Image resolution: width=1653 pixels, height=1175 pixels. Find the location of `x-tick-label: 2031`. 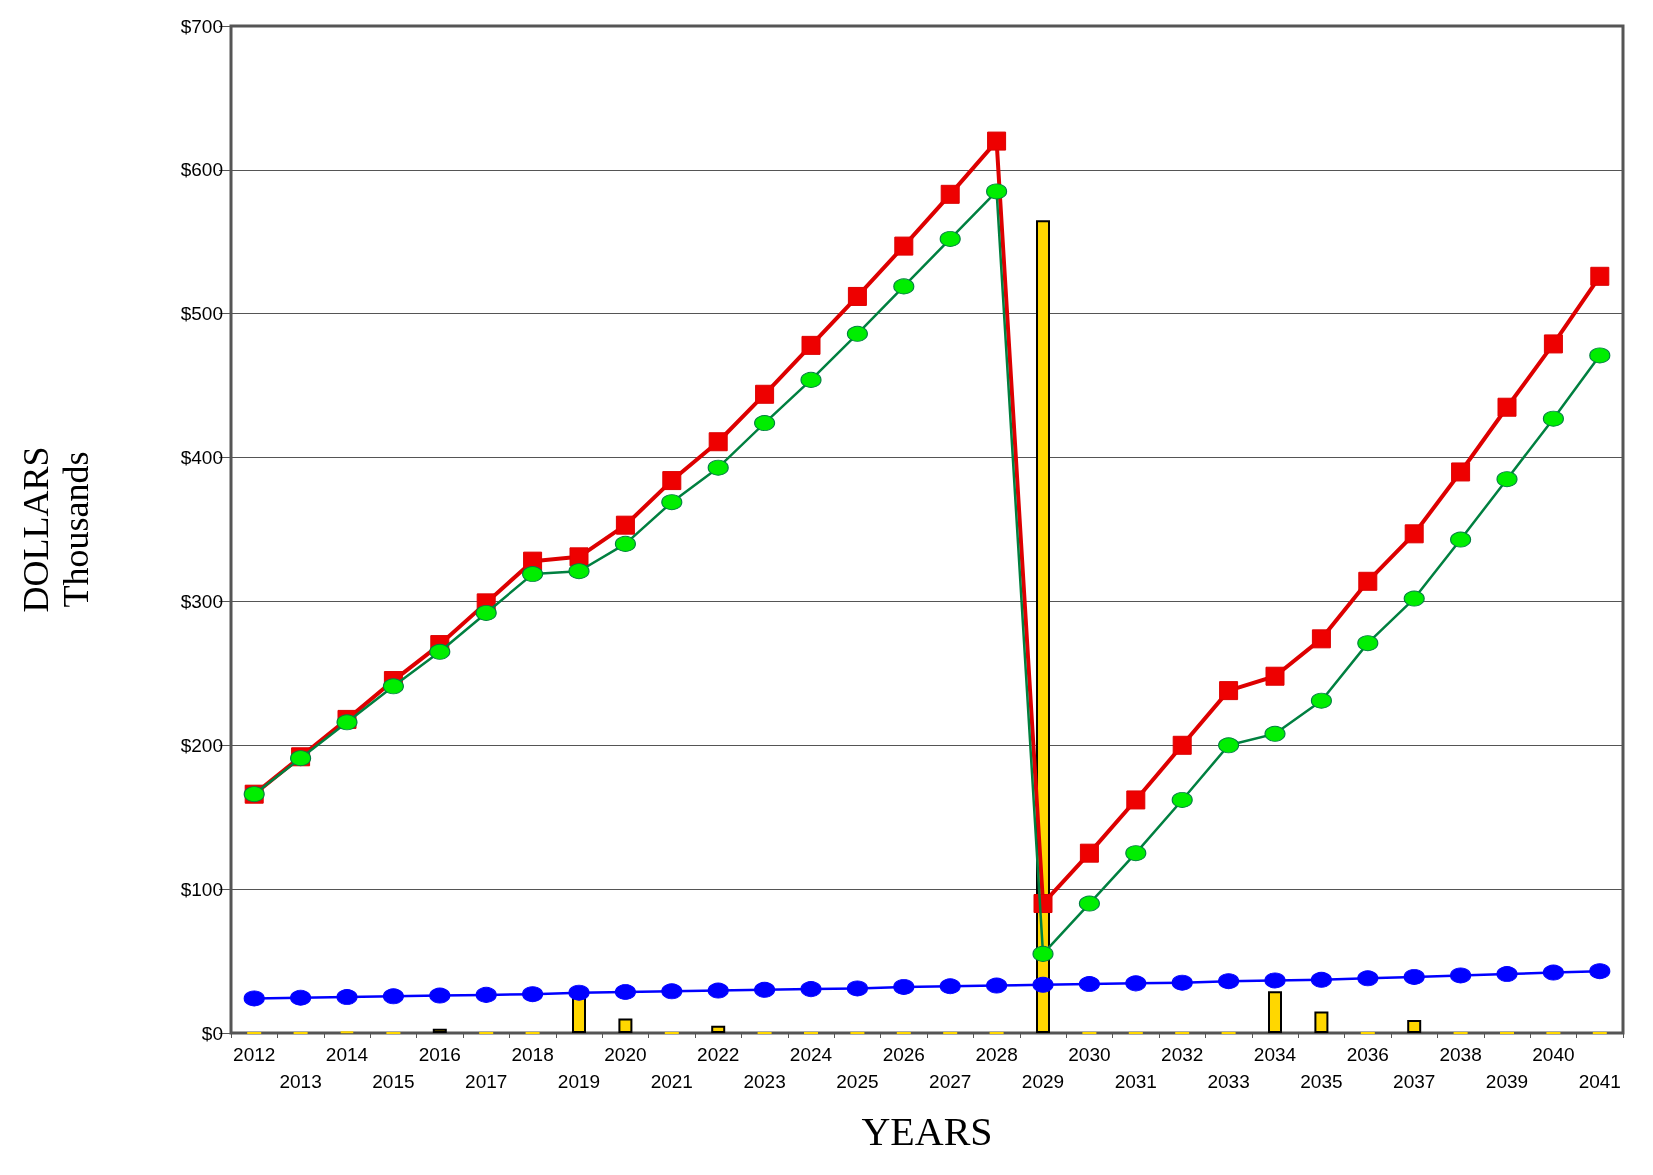

x-tick-label: 2031 is located at coordinates (1135, 1081).